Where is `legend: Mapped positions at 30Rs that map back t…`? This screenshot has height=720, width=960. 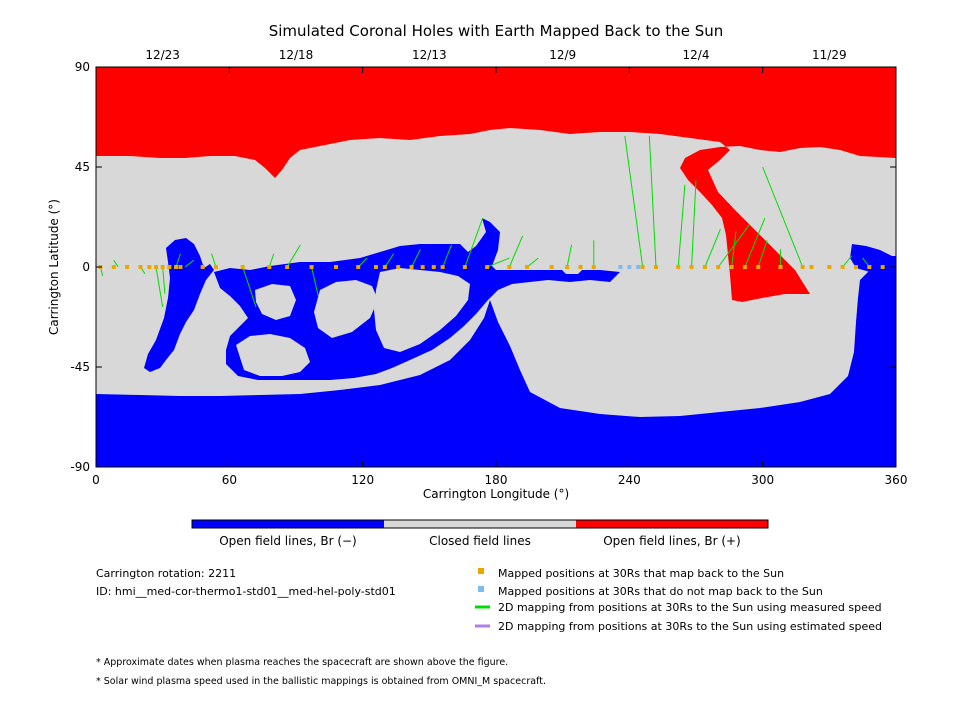 legend: Mapped positions at 30Rs that map back t… is located at coordinates (678, 600).